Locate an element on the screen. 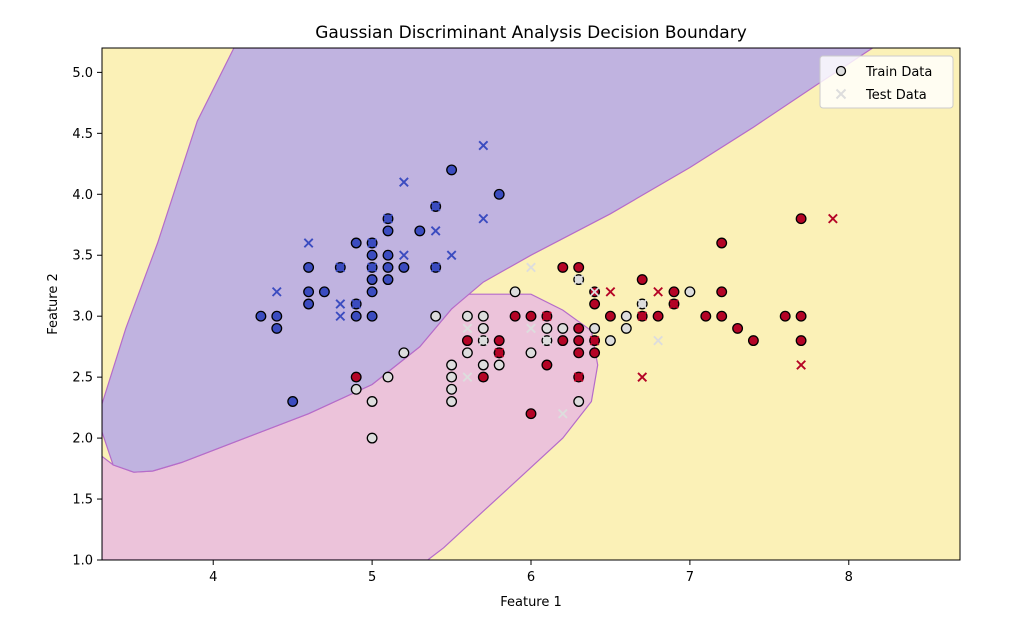 This screenshot has width=1015, height=624. y-tick-label: 2.0 is located at coordinates (82, 439).